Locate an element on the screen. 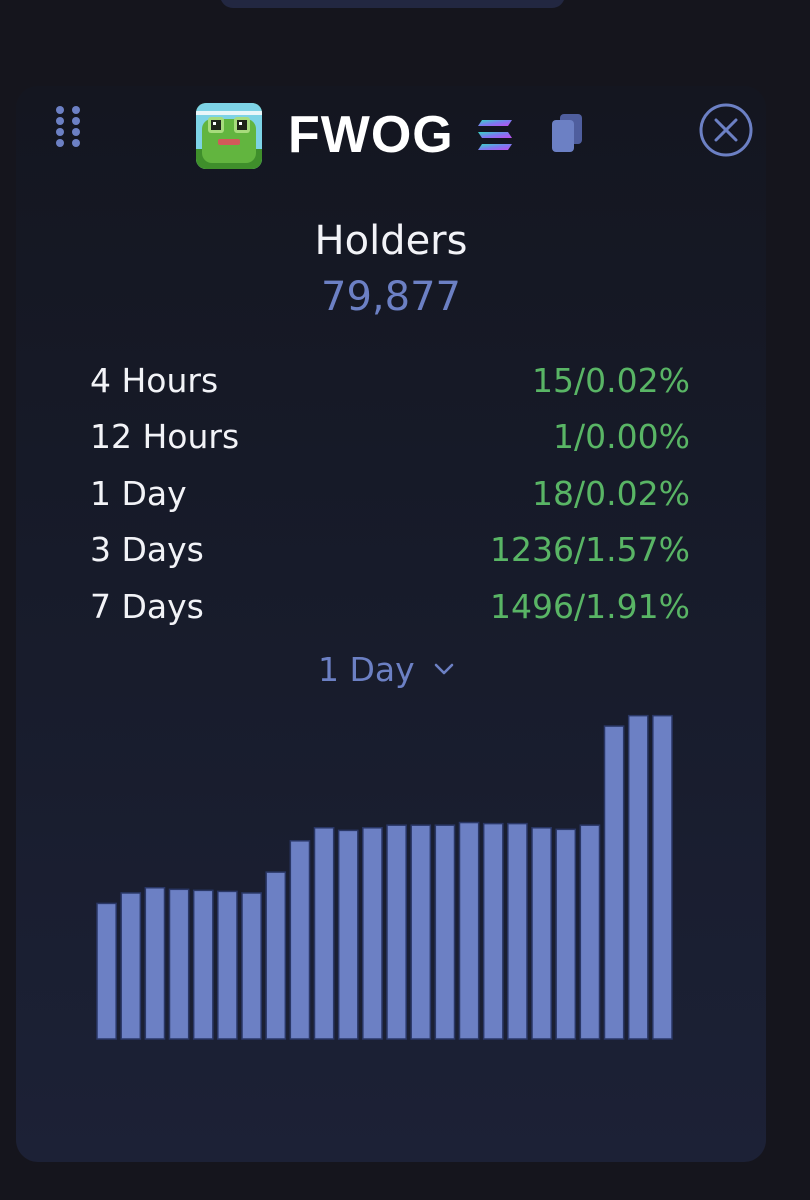  stat-value: 1236/1.57% is located at coordinates (590, 550).